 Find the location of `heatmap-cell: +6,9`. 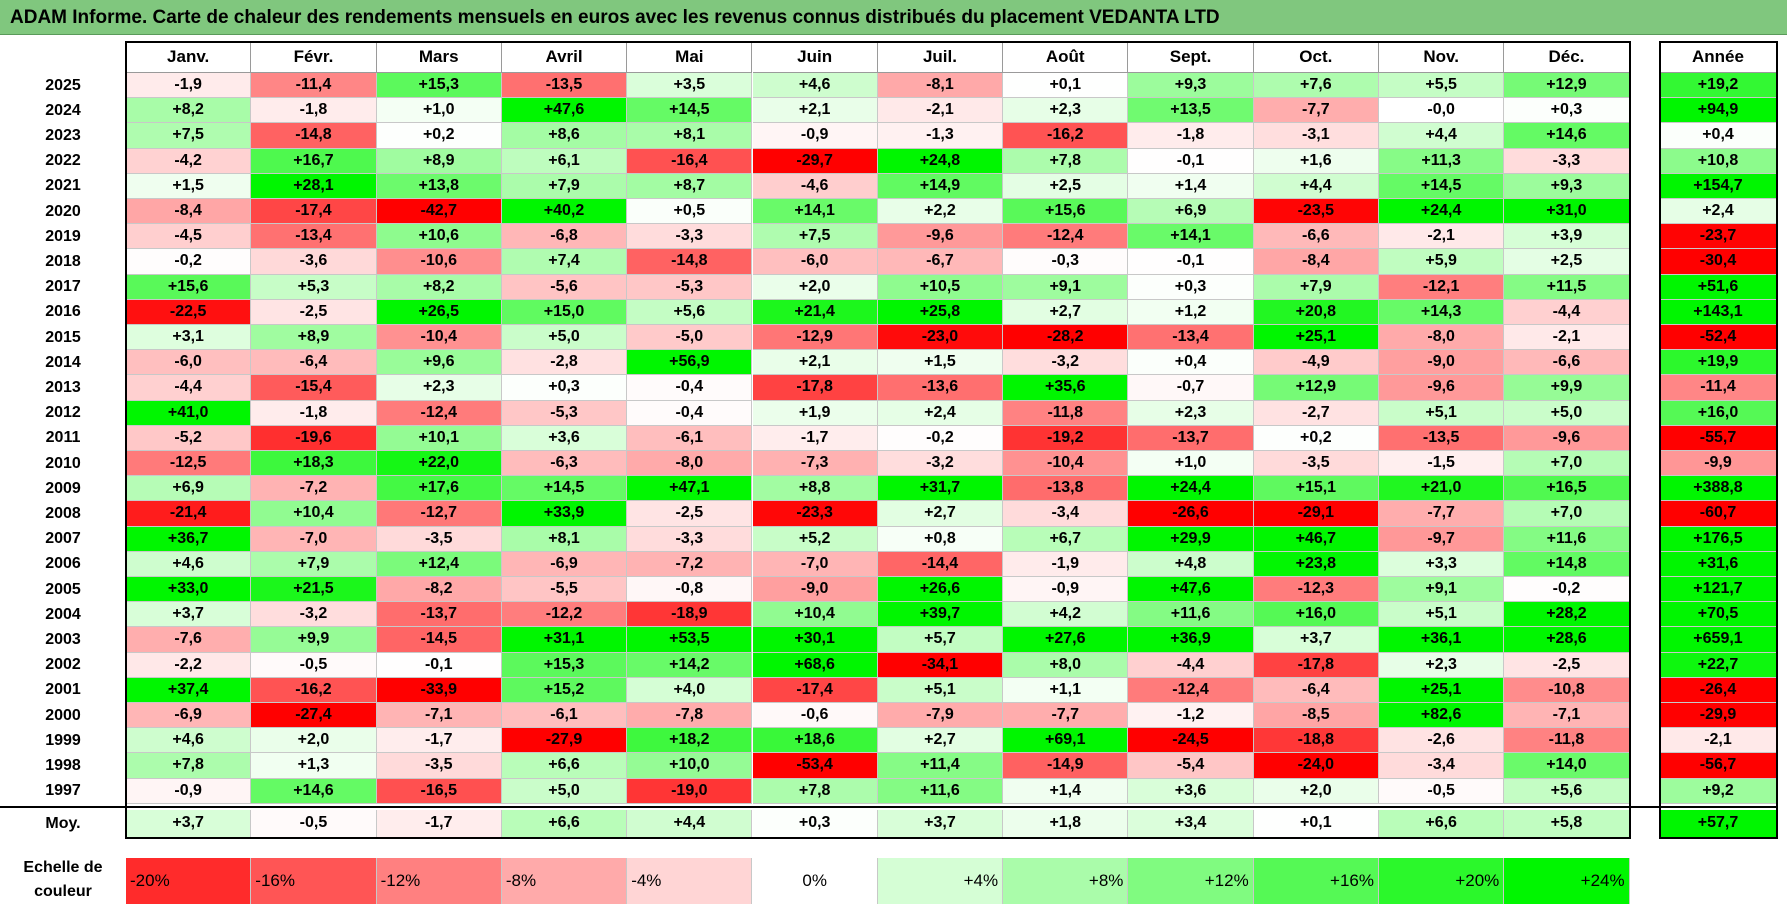

heatmap-cell: +6,9 is located at coordinates (1191, 212).